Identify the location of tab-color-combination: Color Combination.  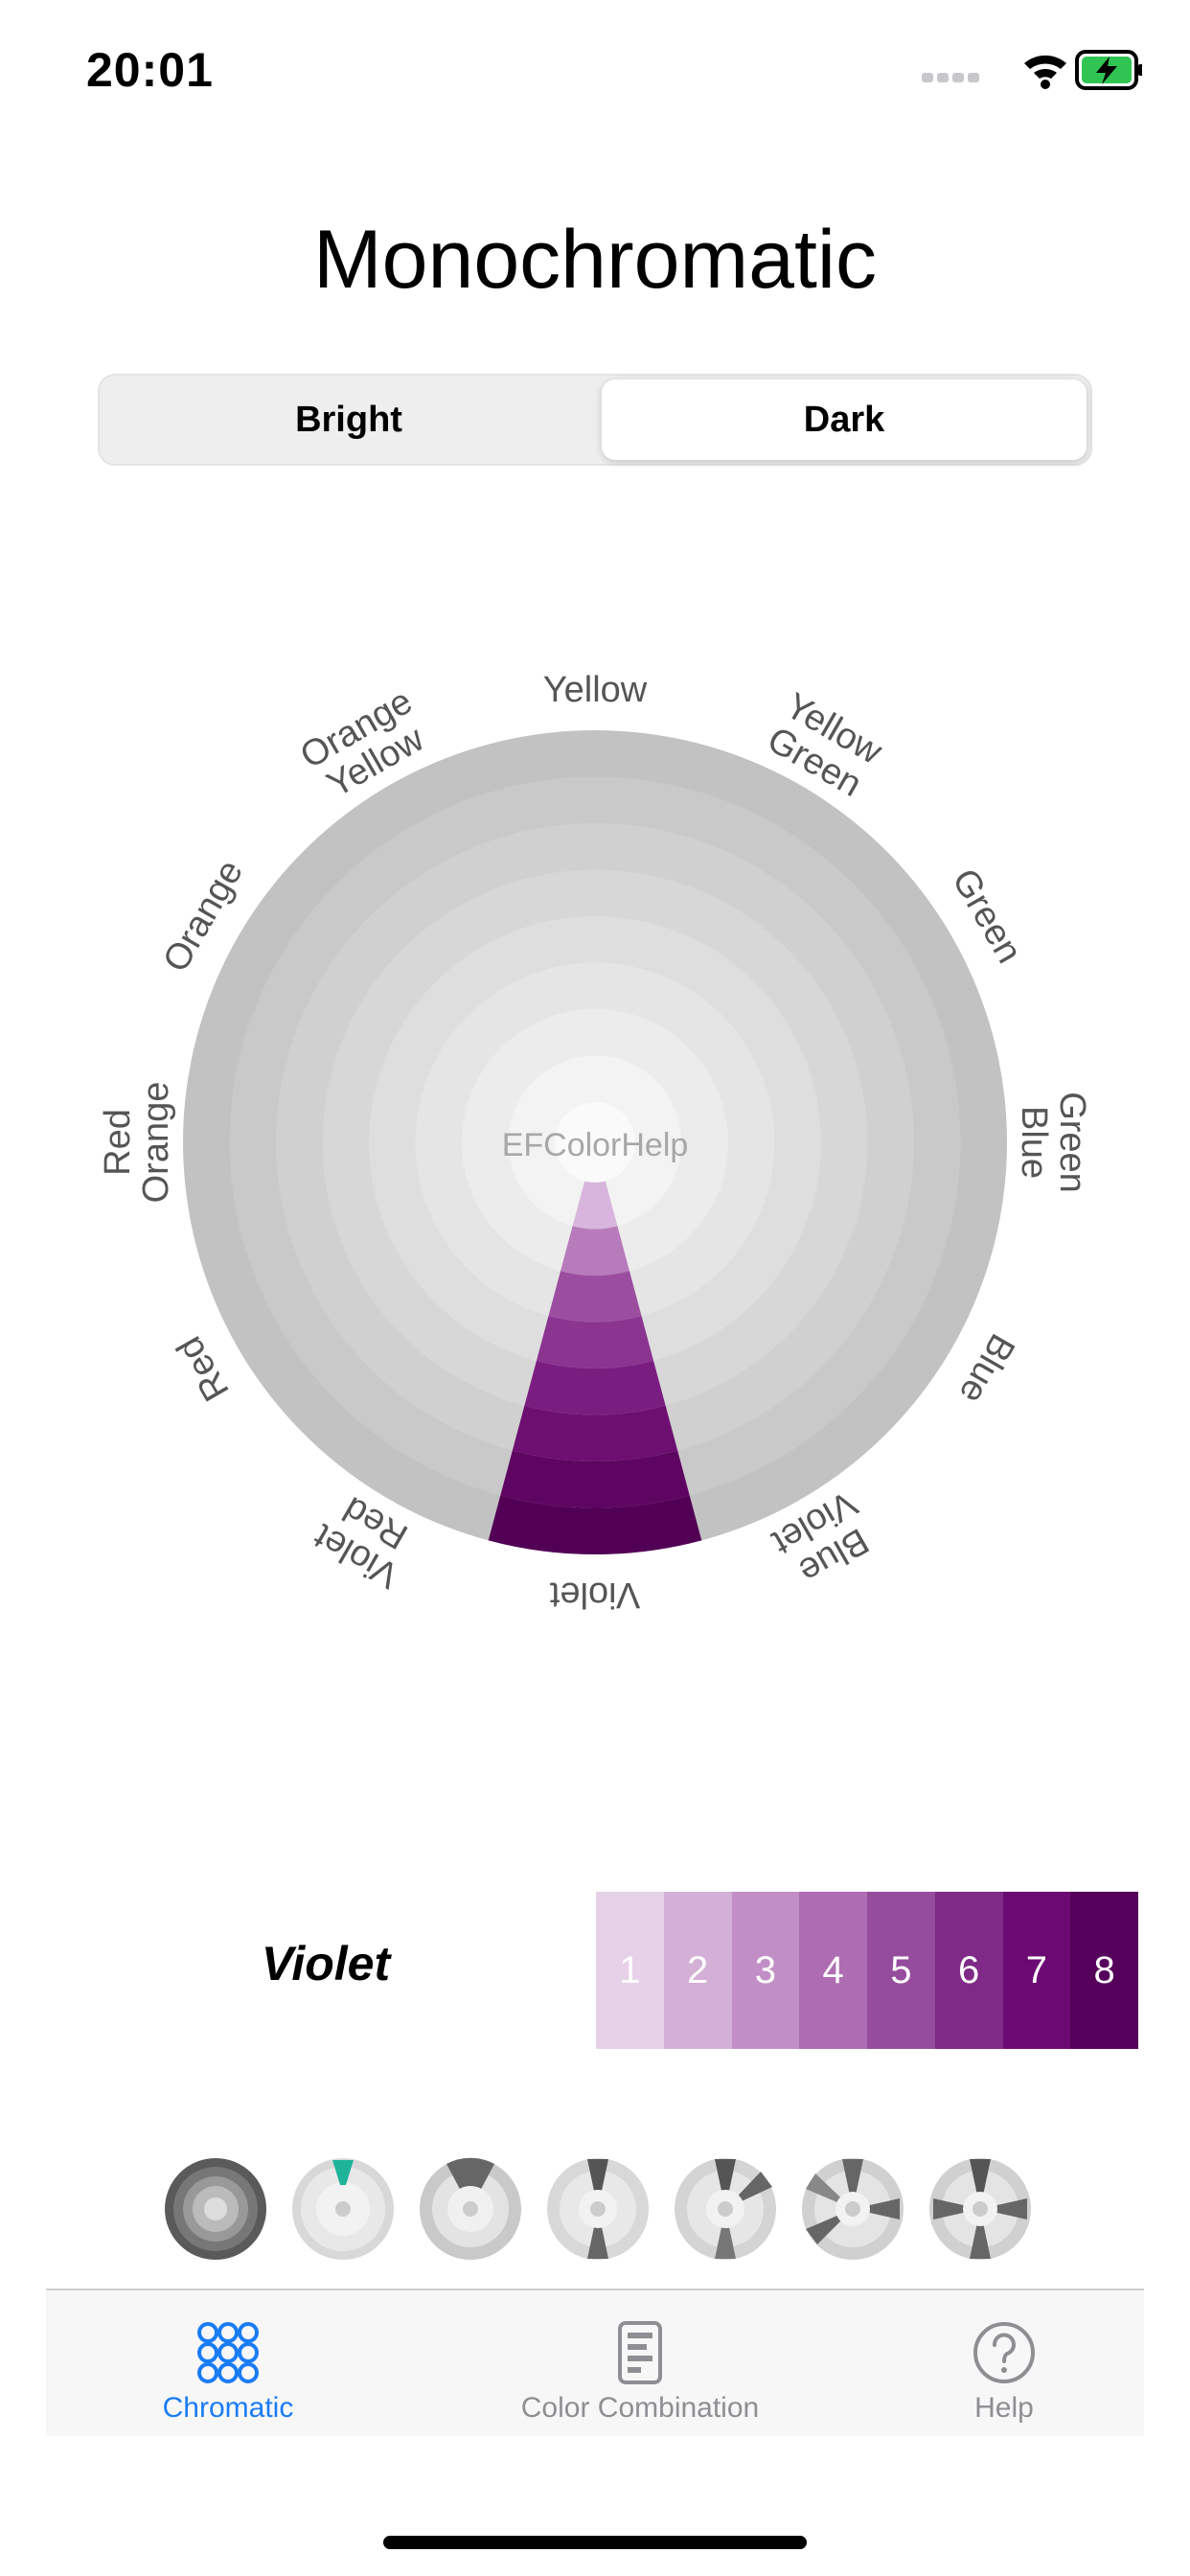
(640, 2363).